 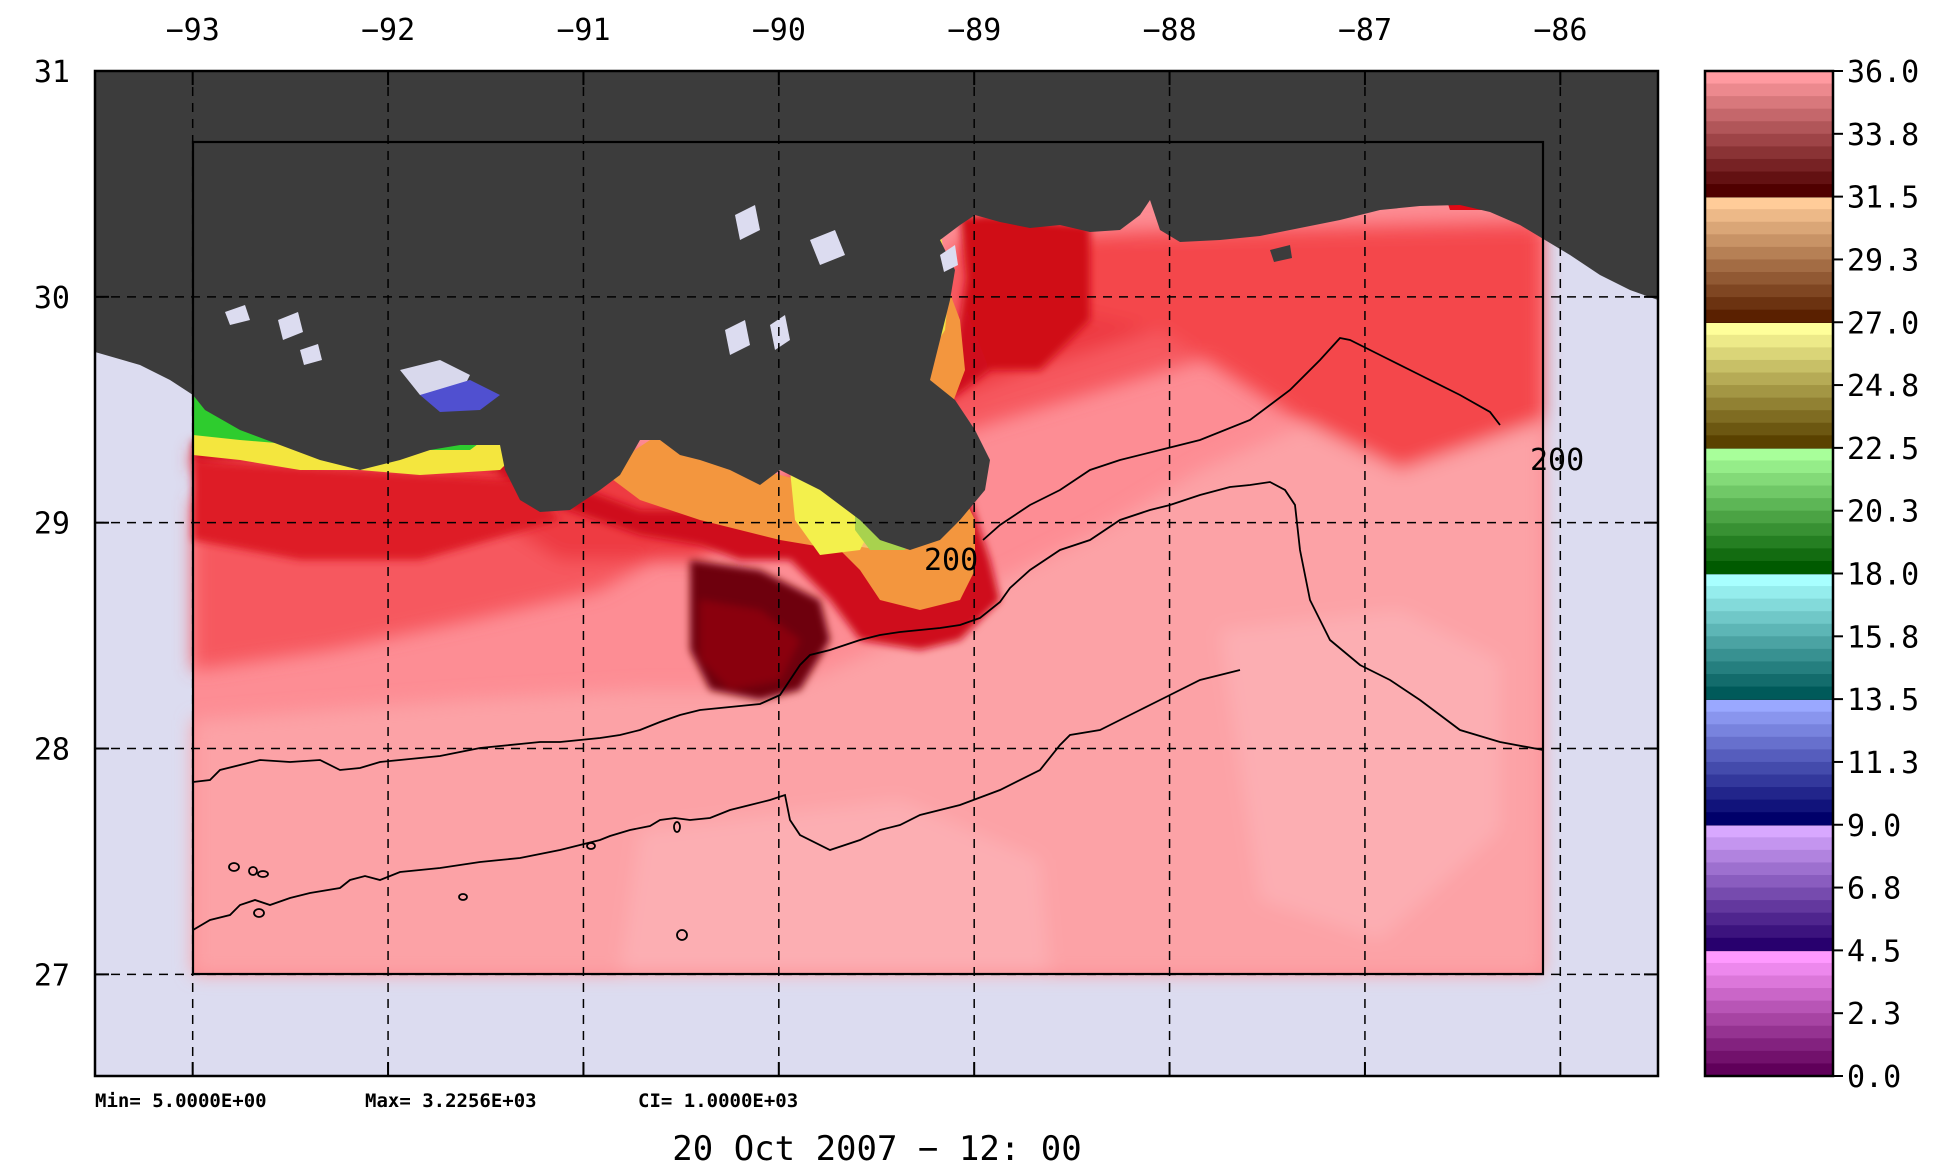 What do you see at coordinates (193, 30) in the screenshot?
I see `lon-tick-label: −93` at bounding box center [193, 30].